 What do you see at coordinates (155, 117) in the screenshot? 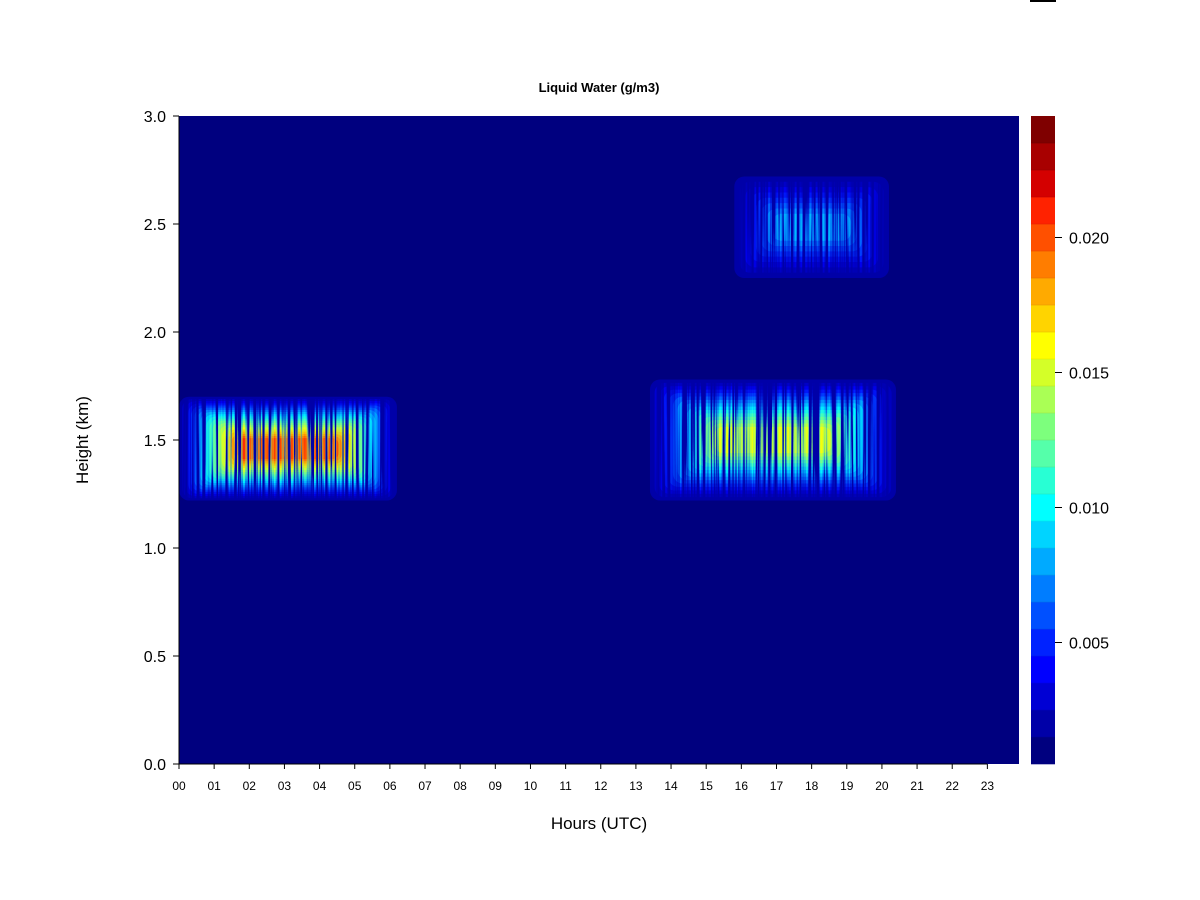
I see `y-tick-label: 3.0` at bounding box center [155, 117].